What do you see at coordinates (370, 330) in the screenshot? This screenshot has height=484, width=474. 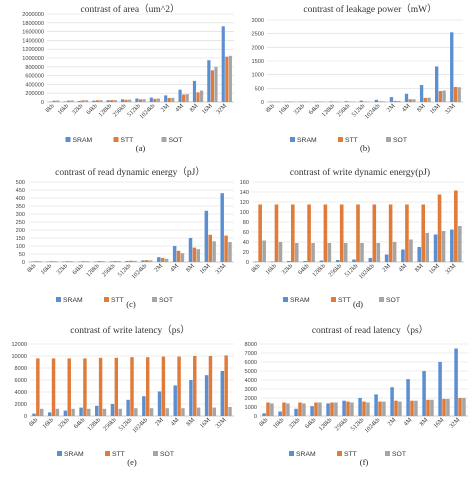 I see `chart-title: contrast of read latency（ps）` at bounding box center [370, 330].